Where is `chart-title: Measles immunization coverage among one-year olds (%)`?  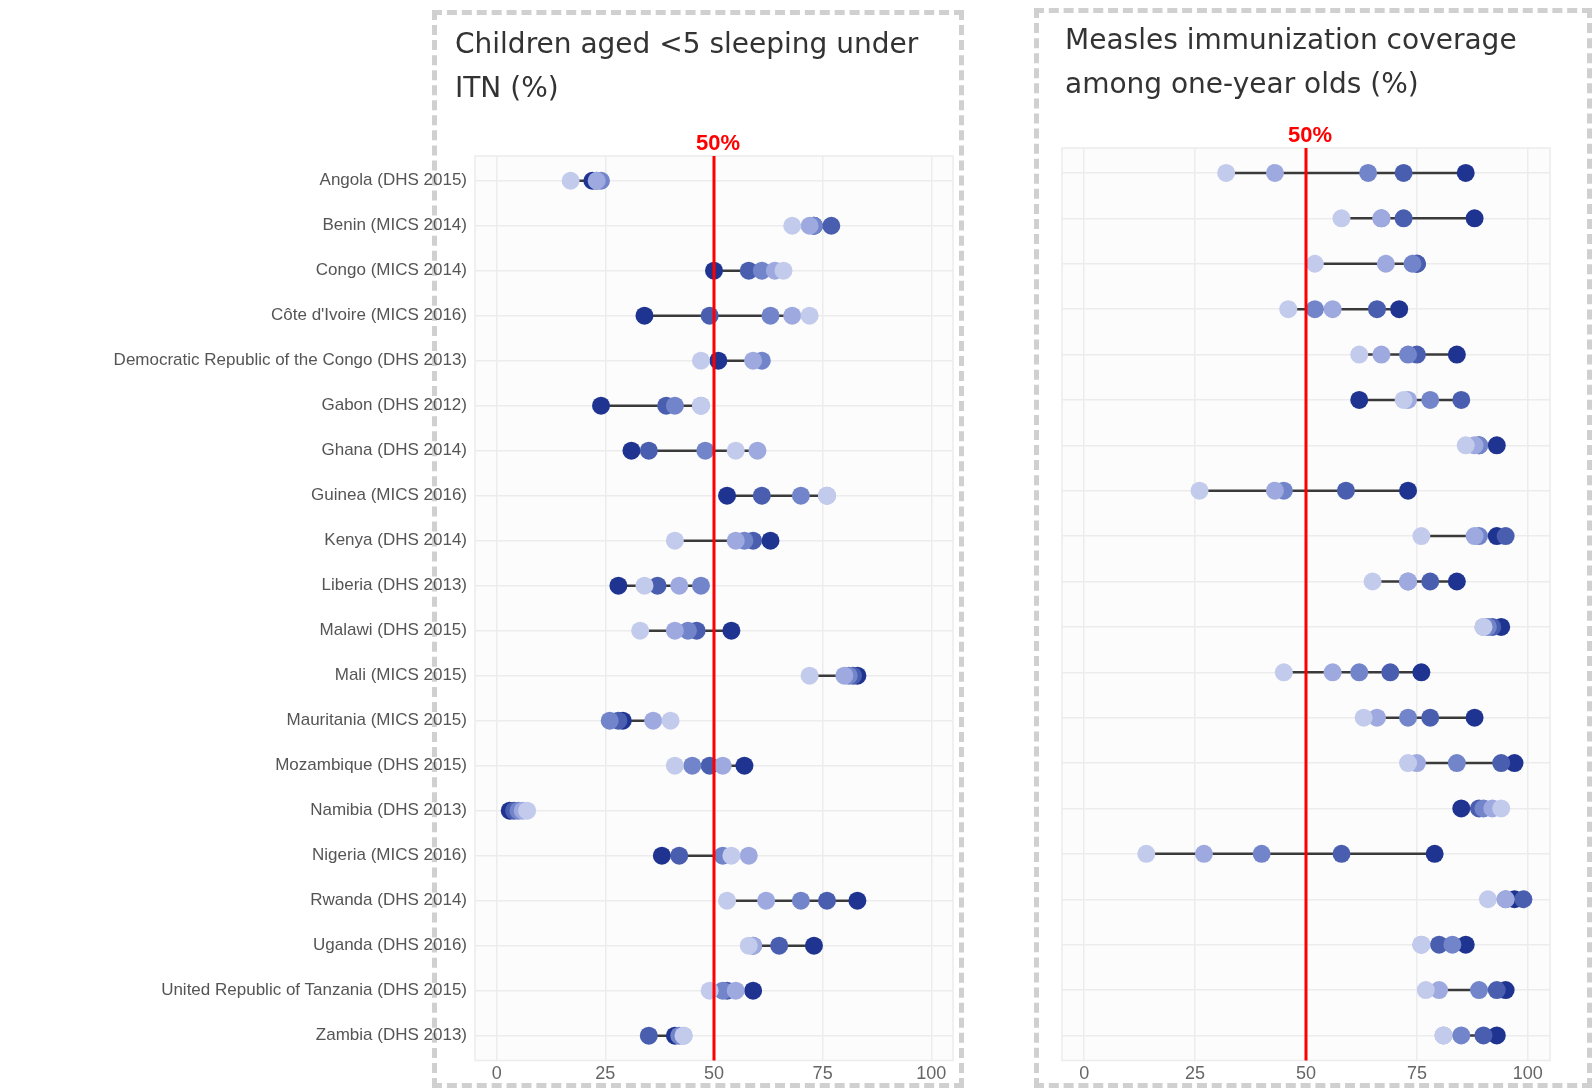 chart-title: Measles immunization coverage among one-year olds (%) is located at coordinates (1291, 62).